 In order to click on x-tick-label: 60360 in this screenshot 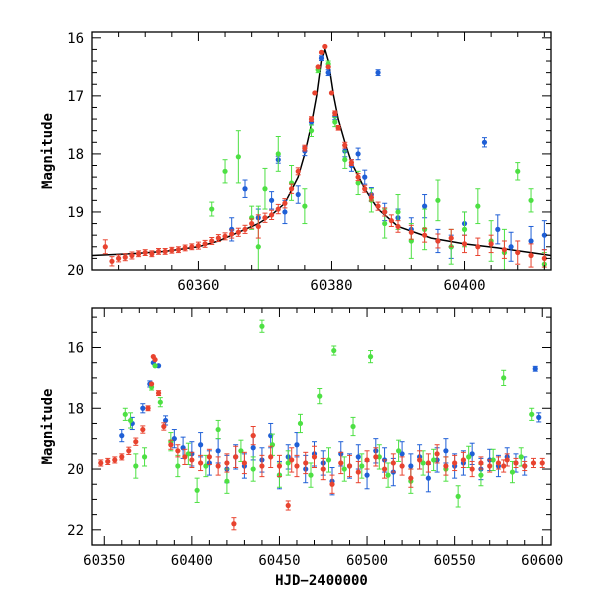, I will do `click(198, 286)`.